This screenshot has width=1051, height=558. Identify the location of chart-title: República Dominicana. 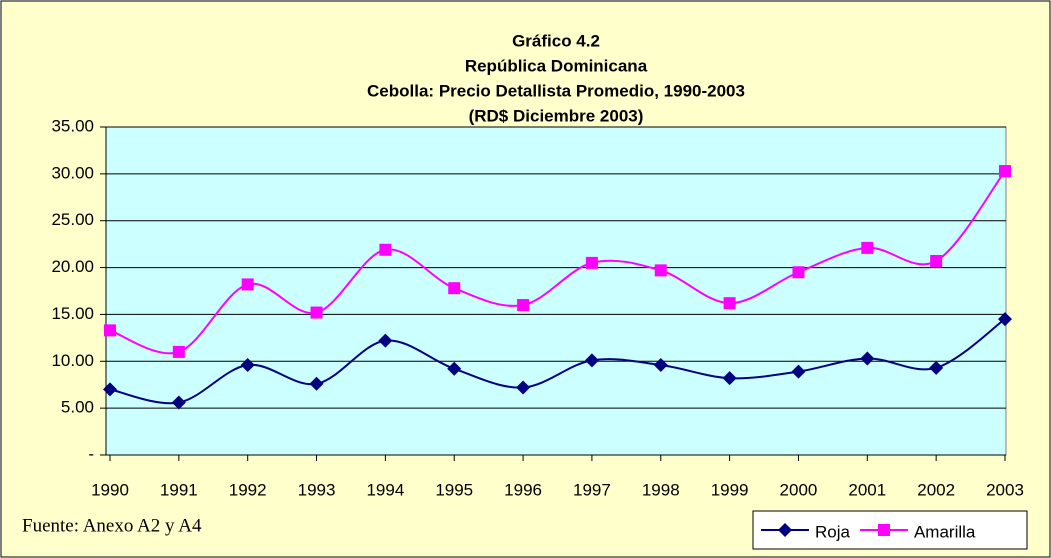
(556, 65).